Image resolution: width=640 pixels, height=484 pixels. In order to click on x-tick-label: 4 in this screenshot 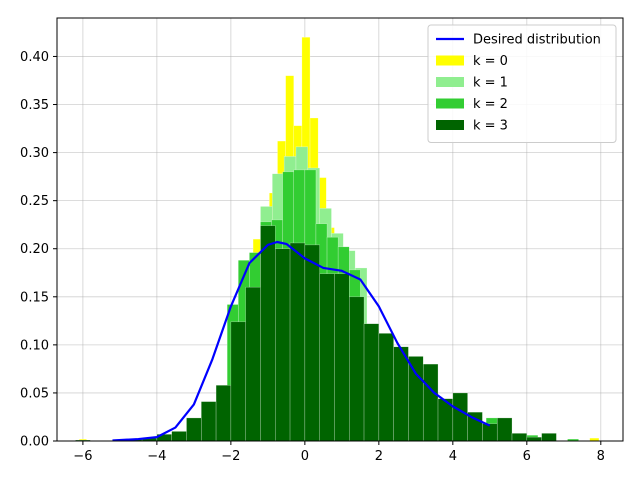, I will do `click(453, 456)`.